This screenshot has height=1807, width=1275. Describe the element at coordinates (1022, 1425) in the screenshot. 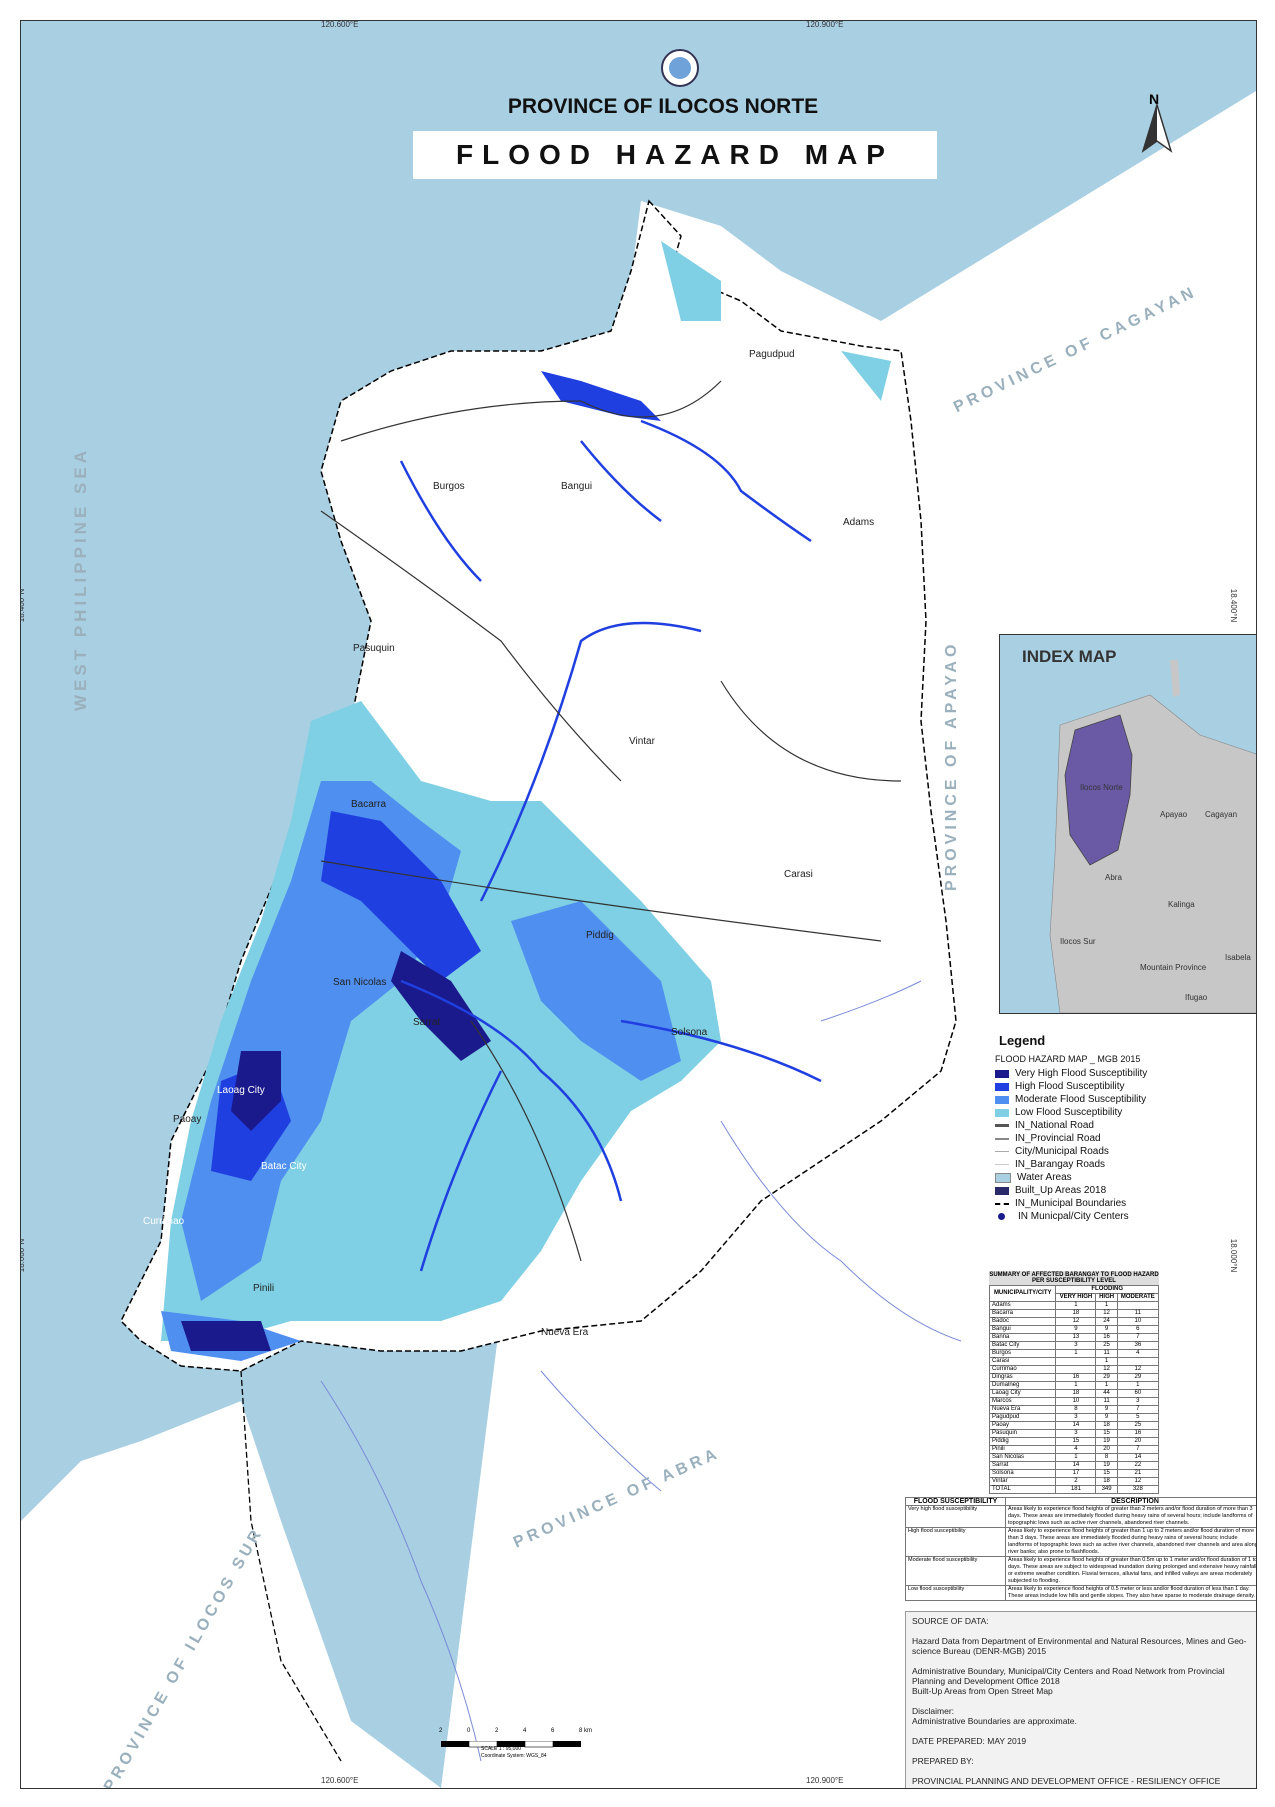

I see `summary-municipality: Paoay` at that location.